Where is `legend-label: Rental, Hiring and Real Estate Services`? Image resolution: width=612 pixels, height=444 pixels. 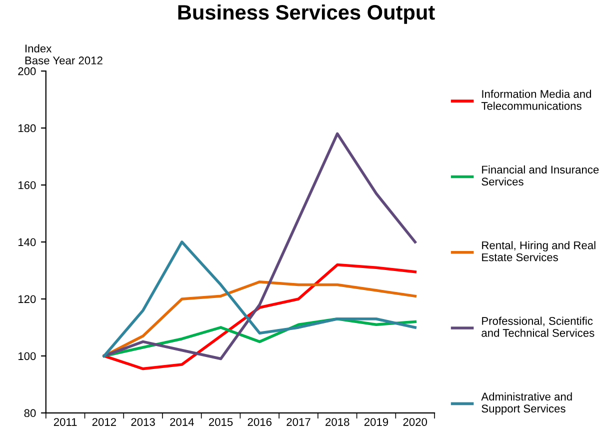
legend-label: Rental, Hiring and Real Estate Services is located at coordinates (539, 251).